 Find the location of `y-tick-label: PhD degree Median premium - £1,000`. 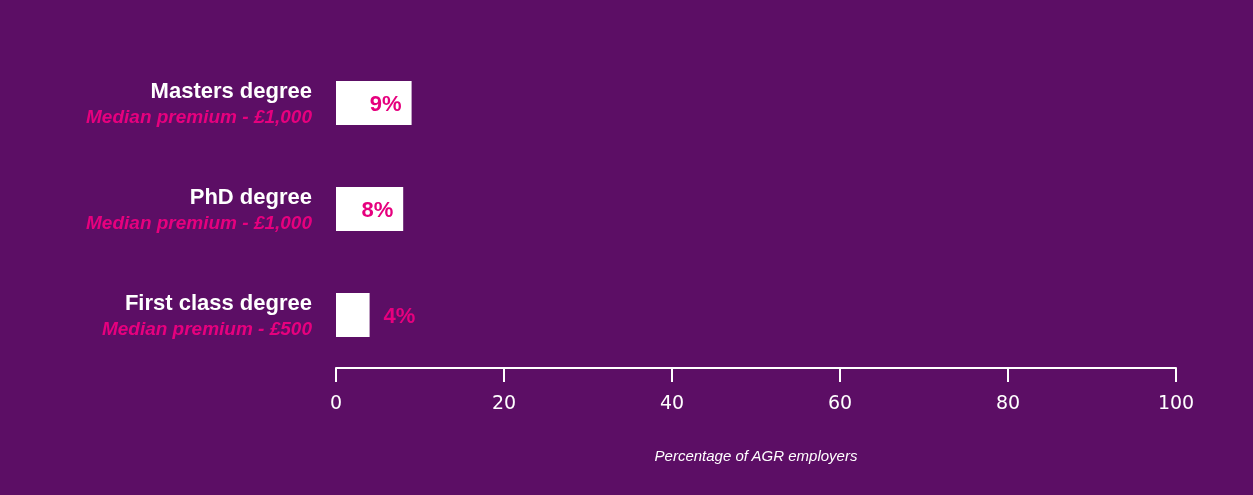

y-tick-label: PhD degree Median premium - £1,000 is located at coordinates (199, 208).